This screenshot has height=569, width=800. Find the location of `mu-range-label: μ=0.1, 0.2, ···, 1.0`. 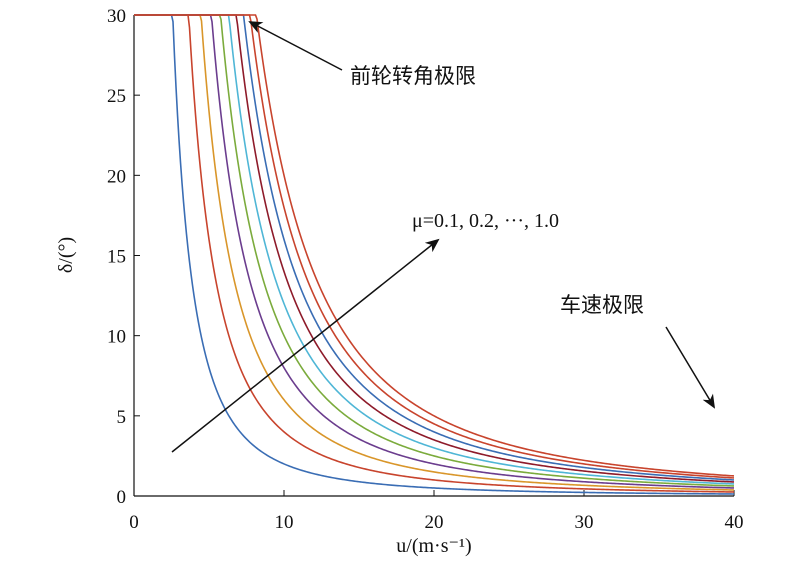

mu-range-label: μ=0.1, 0.2, ···, 1.0 is located at coordinates (485, 221).